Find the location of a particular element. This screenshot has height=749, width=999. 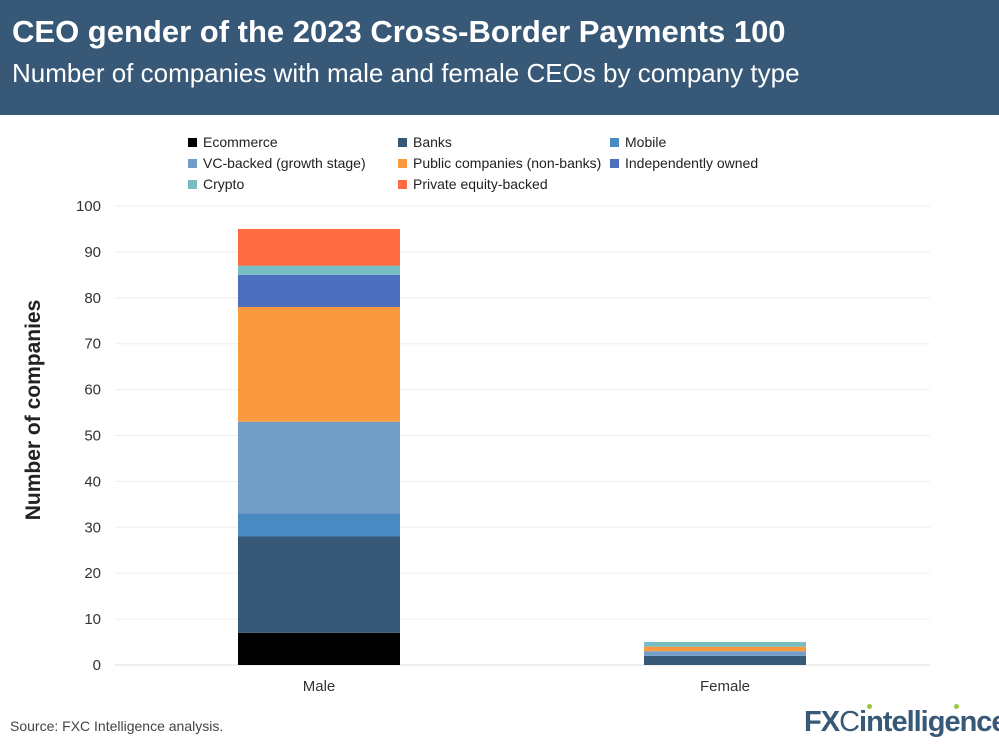

y-tick-label: 20 is located at coordinates (92, 573).